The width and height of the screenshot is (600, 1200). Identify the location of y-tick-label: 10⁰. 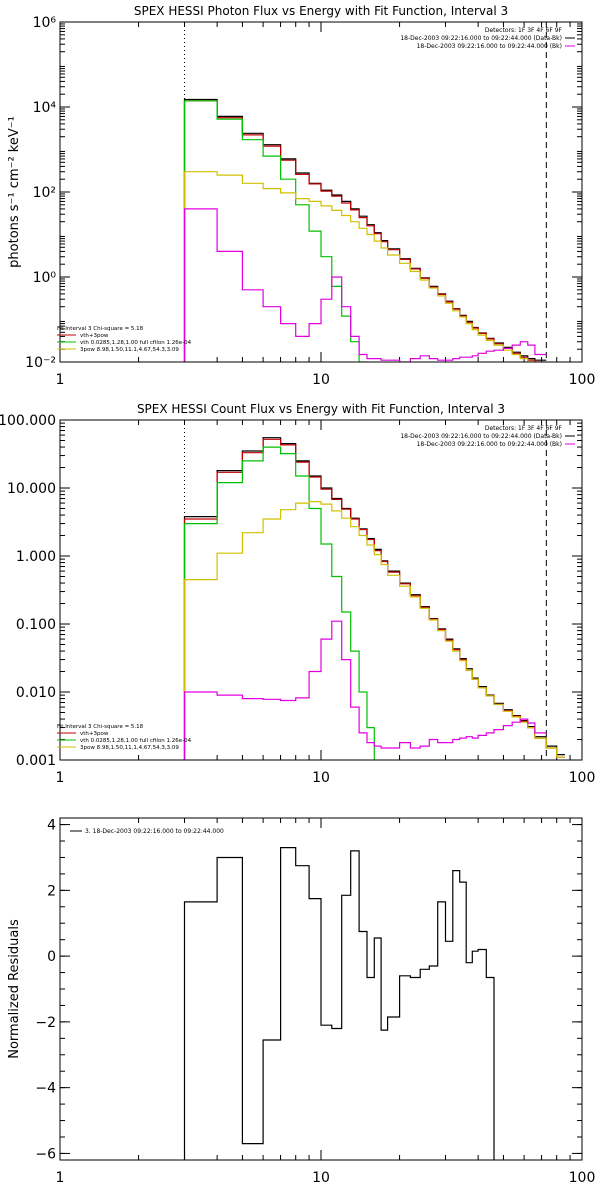
(45, 278).